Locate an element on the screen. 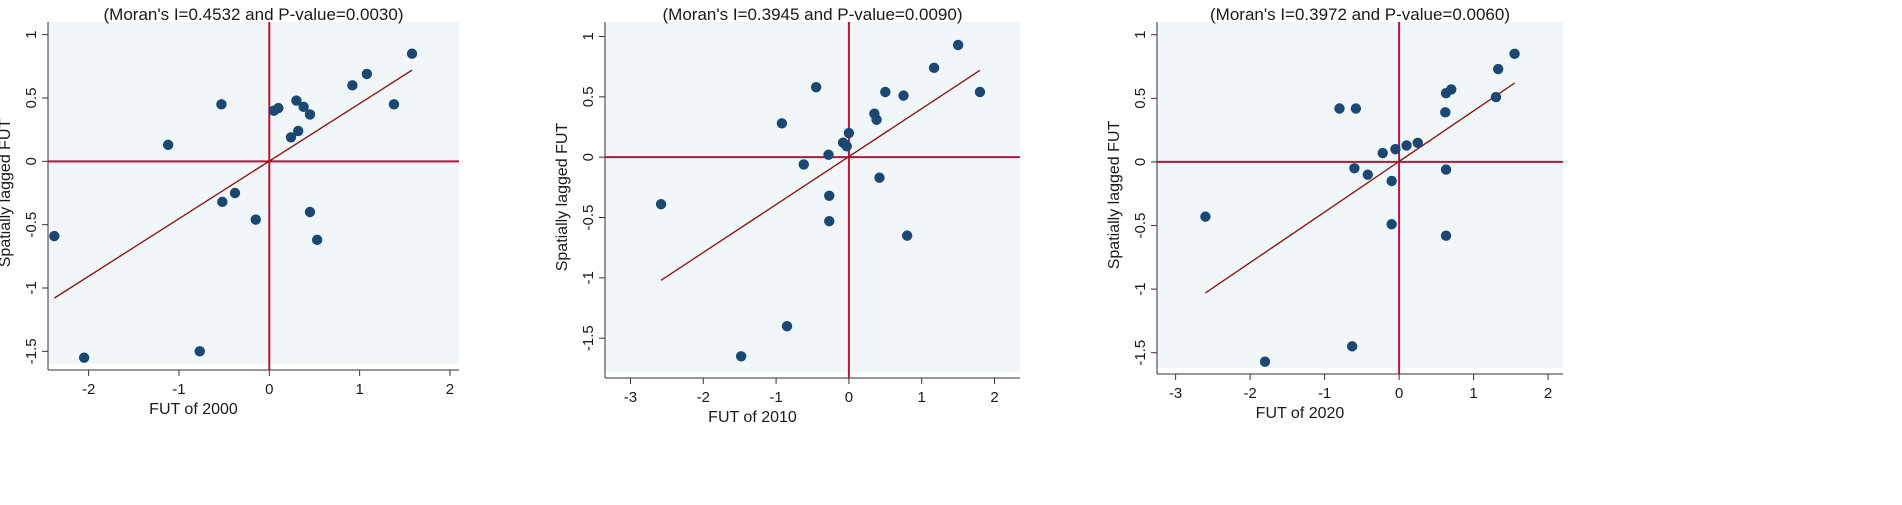  x-axis-label: FUT of 2020 is located at coordinates (1300, 413).